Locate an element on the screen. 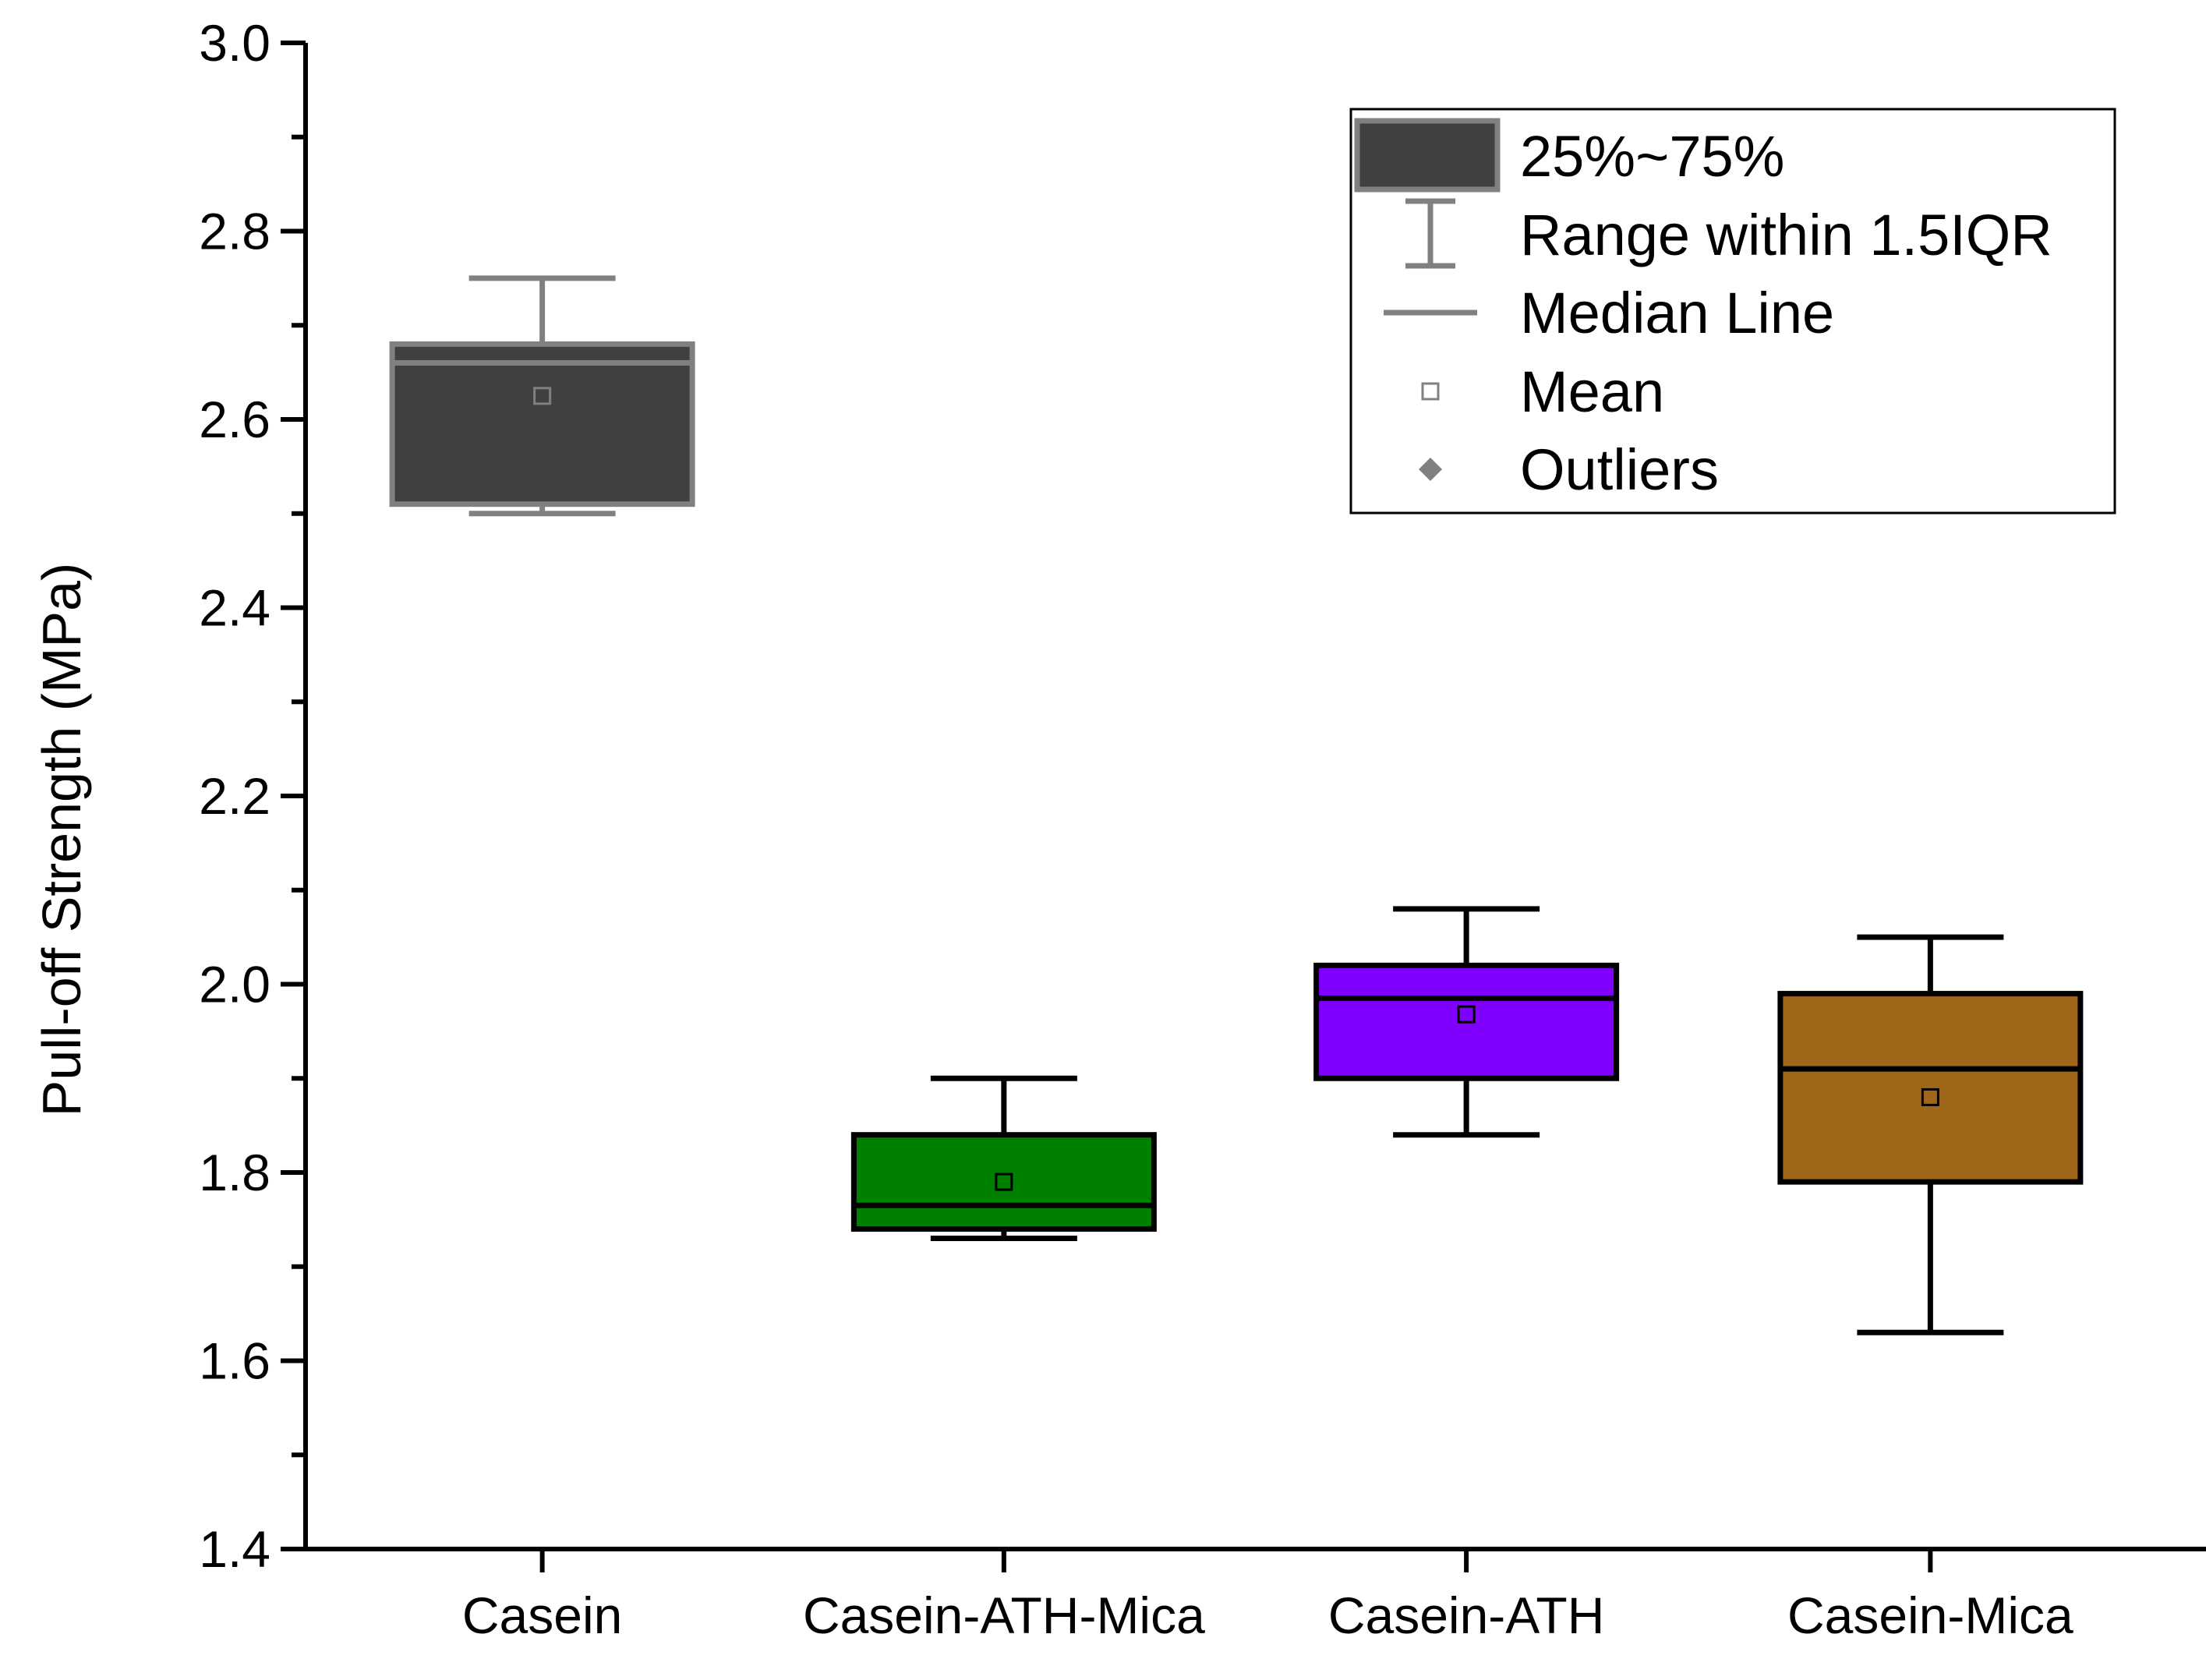  legend-item-outlier: Outliers is located at coordinates (1569, 470).